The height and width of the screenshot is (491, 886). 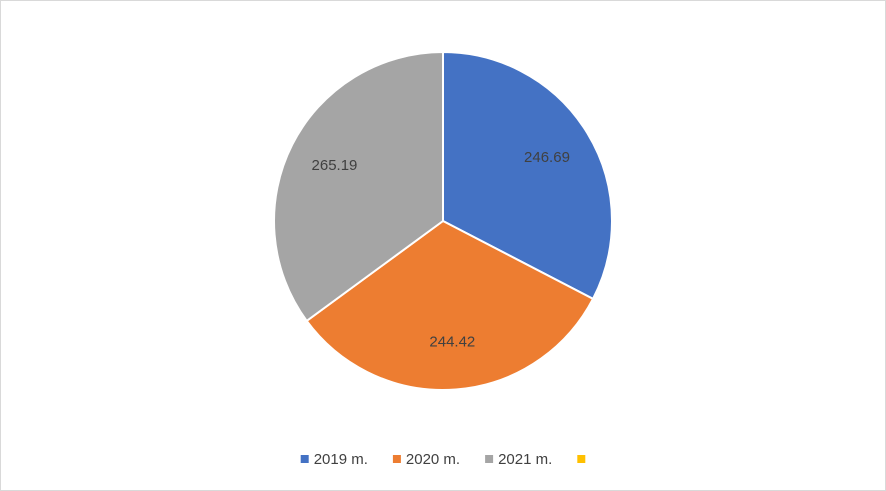 I want to click on data-label: 244.42, so click(x=452, y=341).